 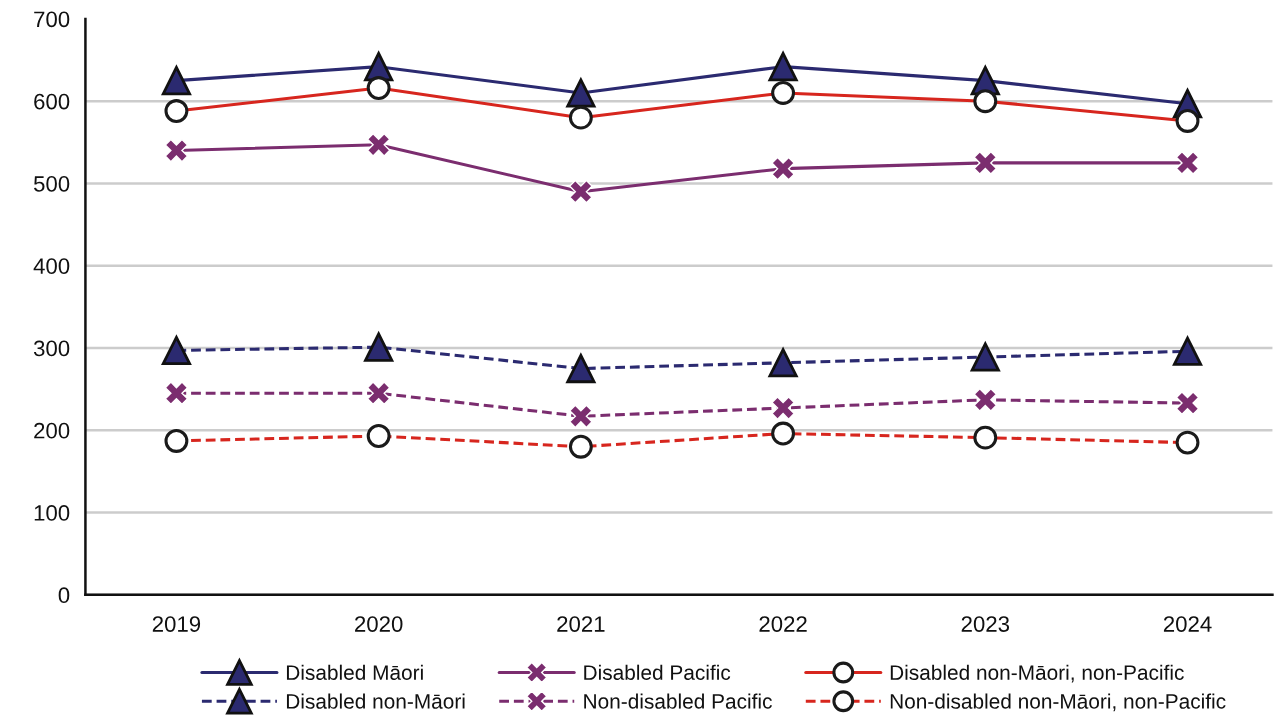 I want to click on x-tick-label: 2019, so click(x=176, y=624).